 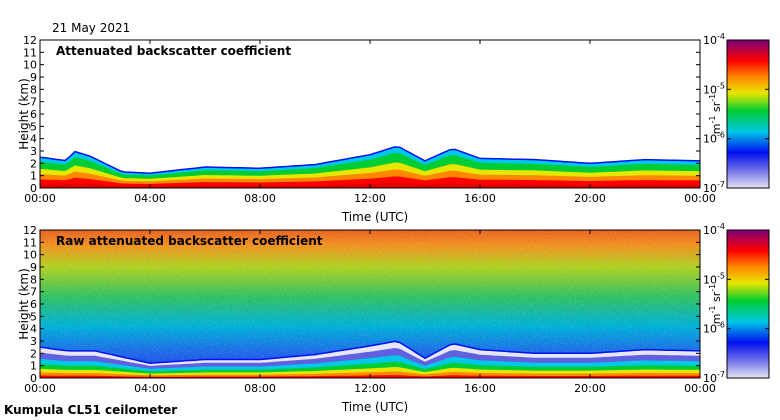 I want to click on colorbar-2: 10⁻⁴ 10⁻⁵ 10⁻⁶ 10⁻⁷ m-1 sr-1, so click(x=736, y=303).